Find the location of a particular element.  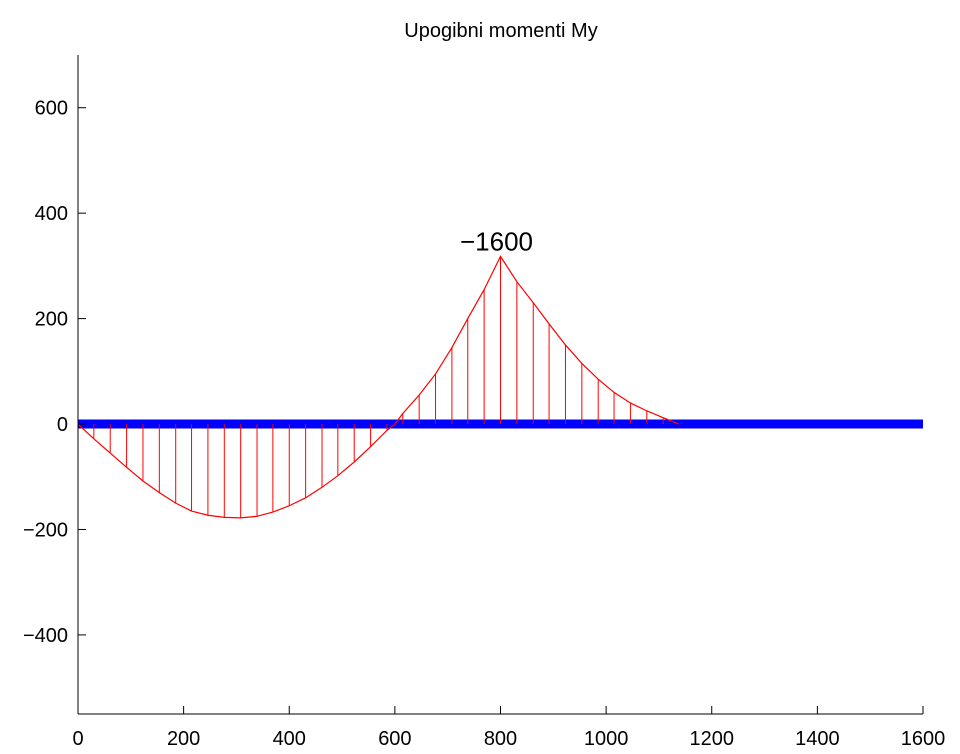

x-tick-label-5: 1000 is located at coordinates (606, 739).